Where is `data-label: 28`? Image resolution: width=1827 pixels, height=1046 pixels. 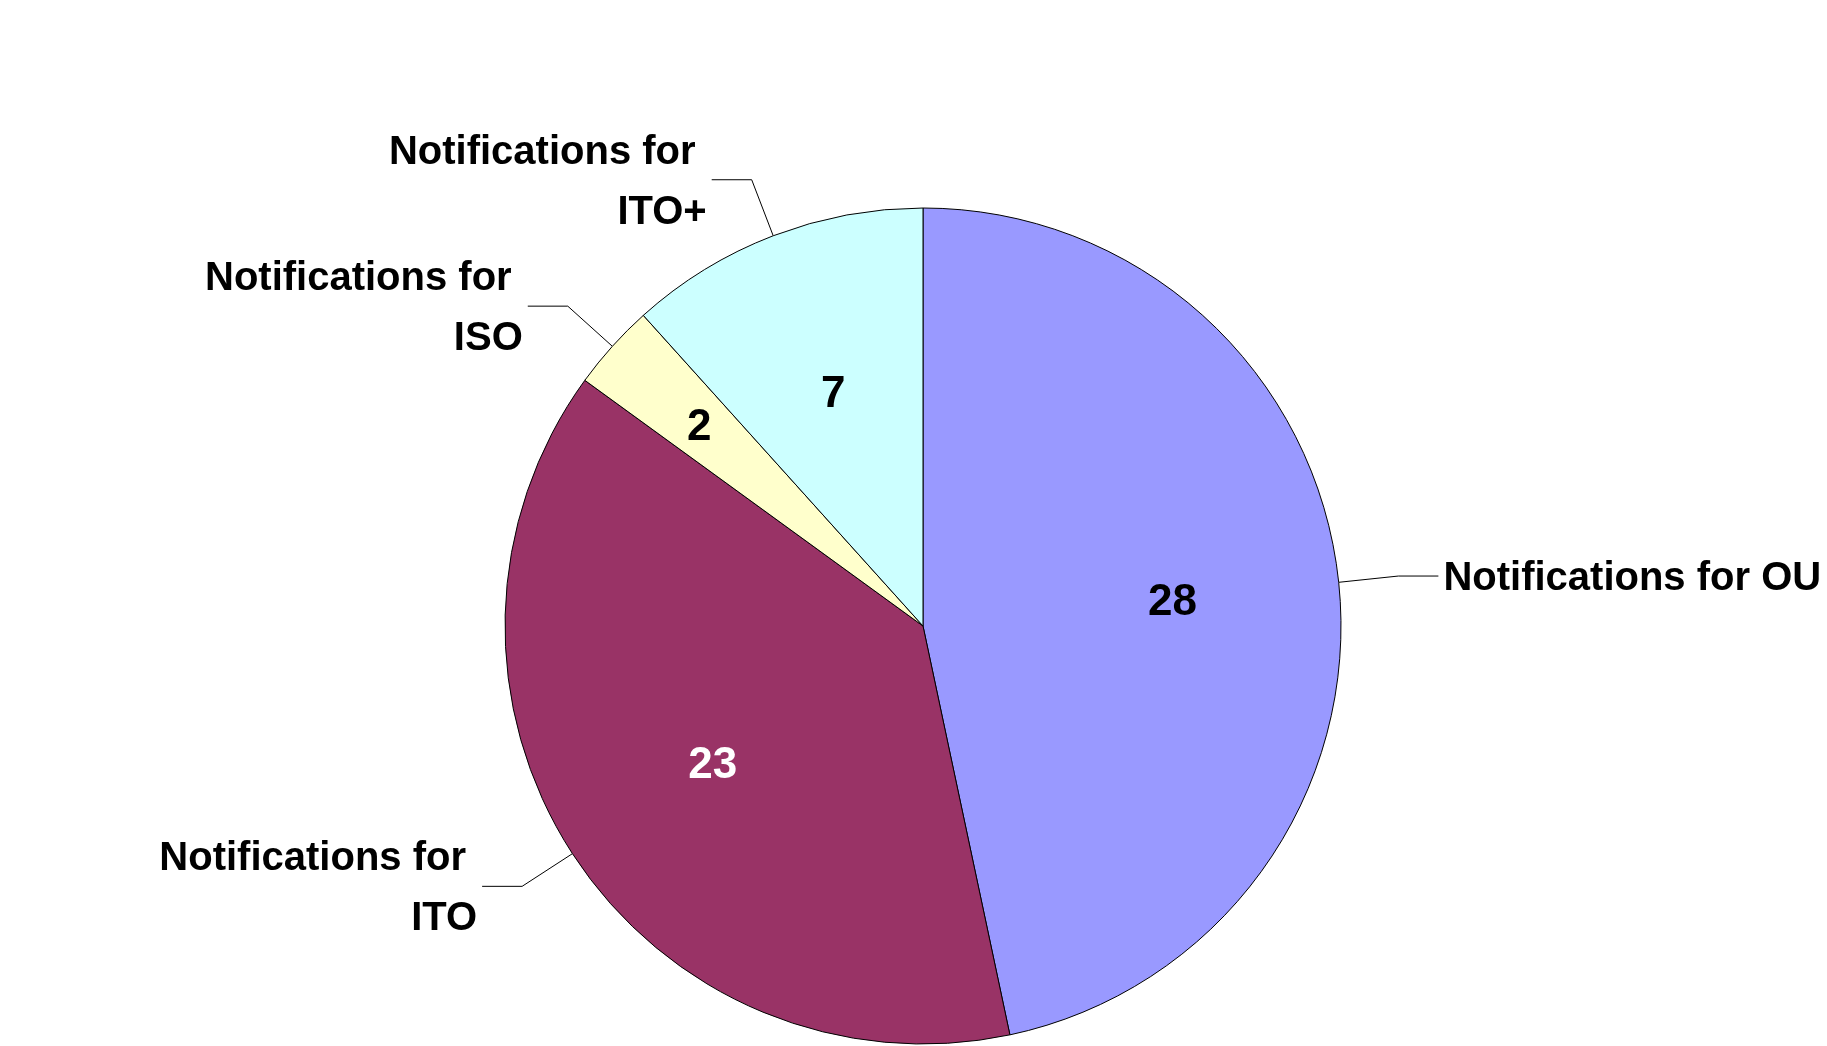 data-label: 28 is located at coordinates (1172, 600).